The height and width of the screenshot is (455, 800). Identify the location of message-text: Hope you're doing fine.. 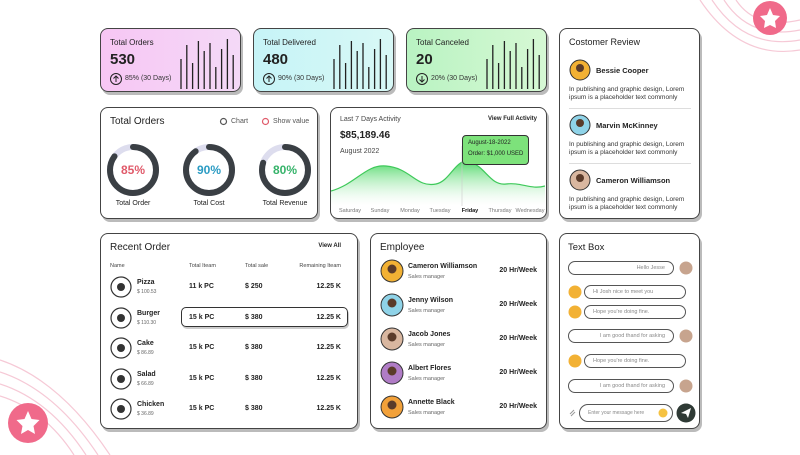
(621, 312).